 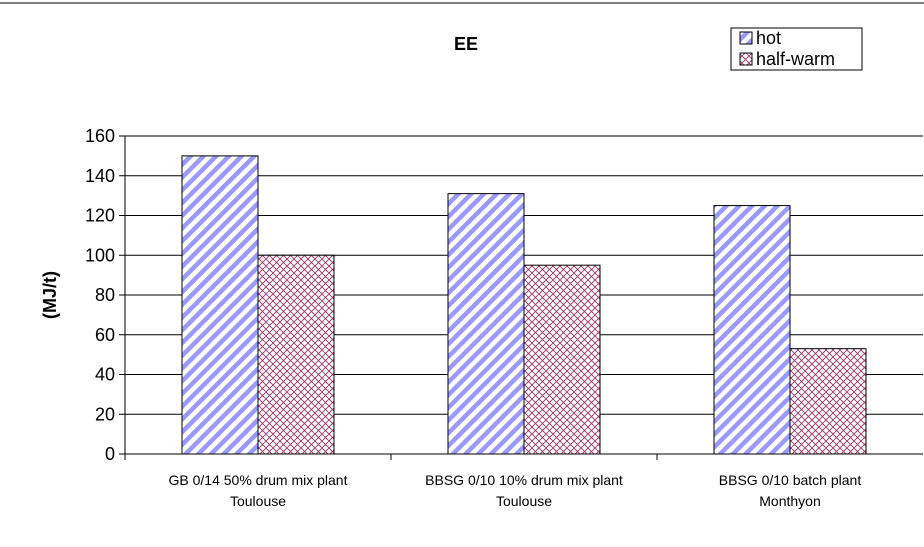 I want to click on chart-title: EE, so click(x=466, y=44).